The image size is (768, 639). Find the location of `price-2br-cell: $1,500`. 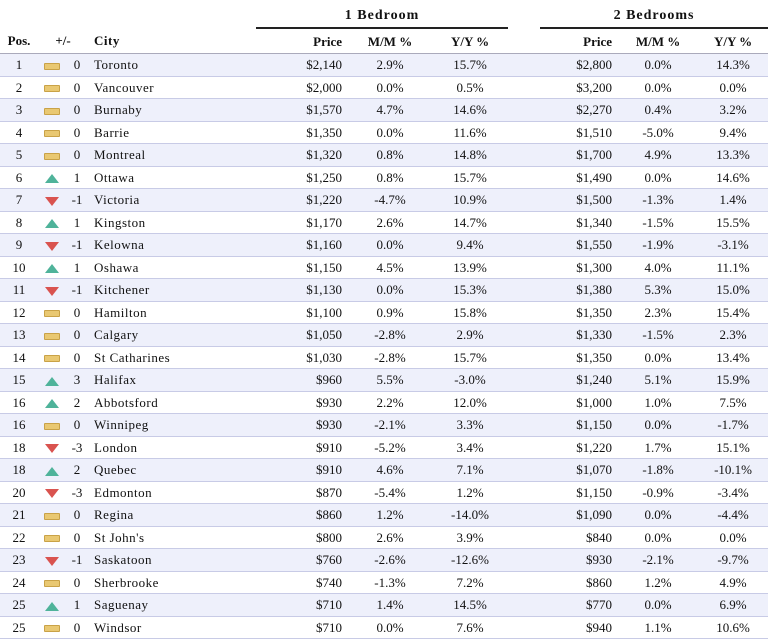

price-2br-cell: $1,500 is located at coordinates (579, 199).